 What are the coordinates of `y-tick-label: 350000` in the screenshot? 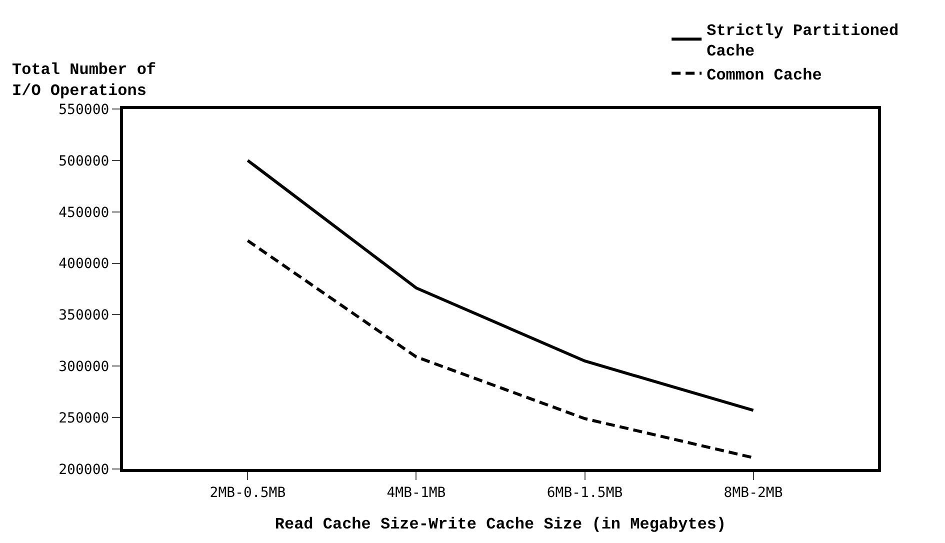 It's located at (84, 316).